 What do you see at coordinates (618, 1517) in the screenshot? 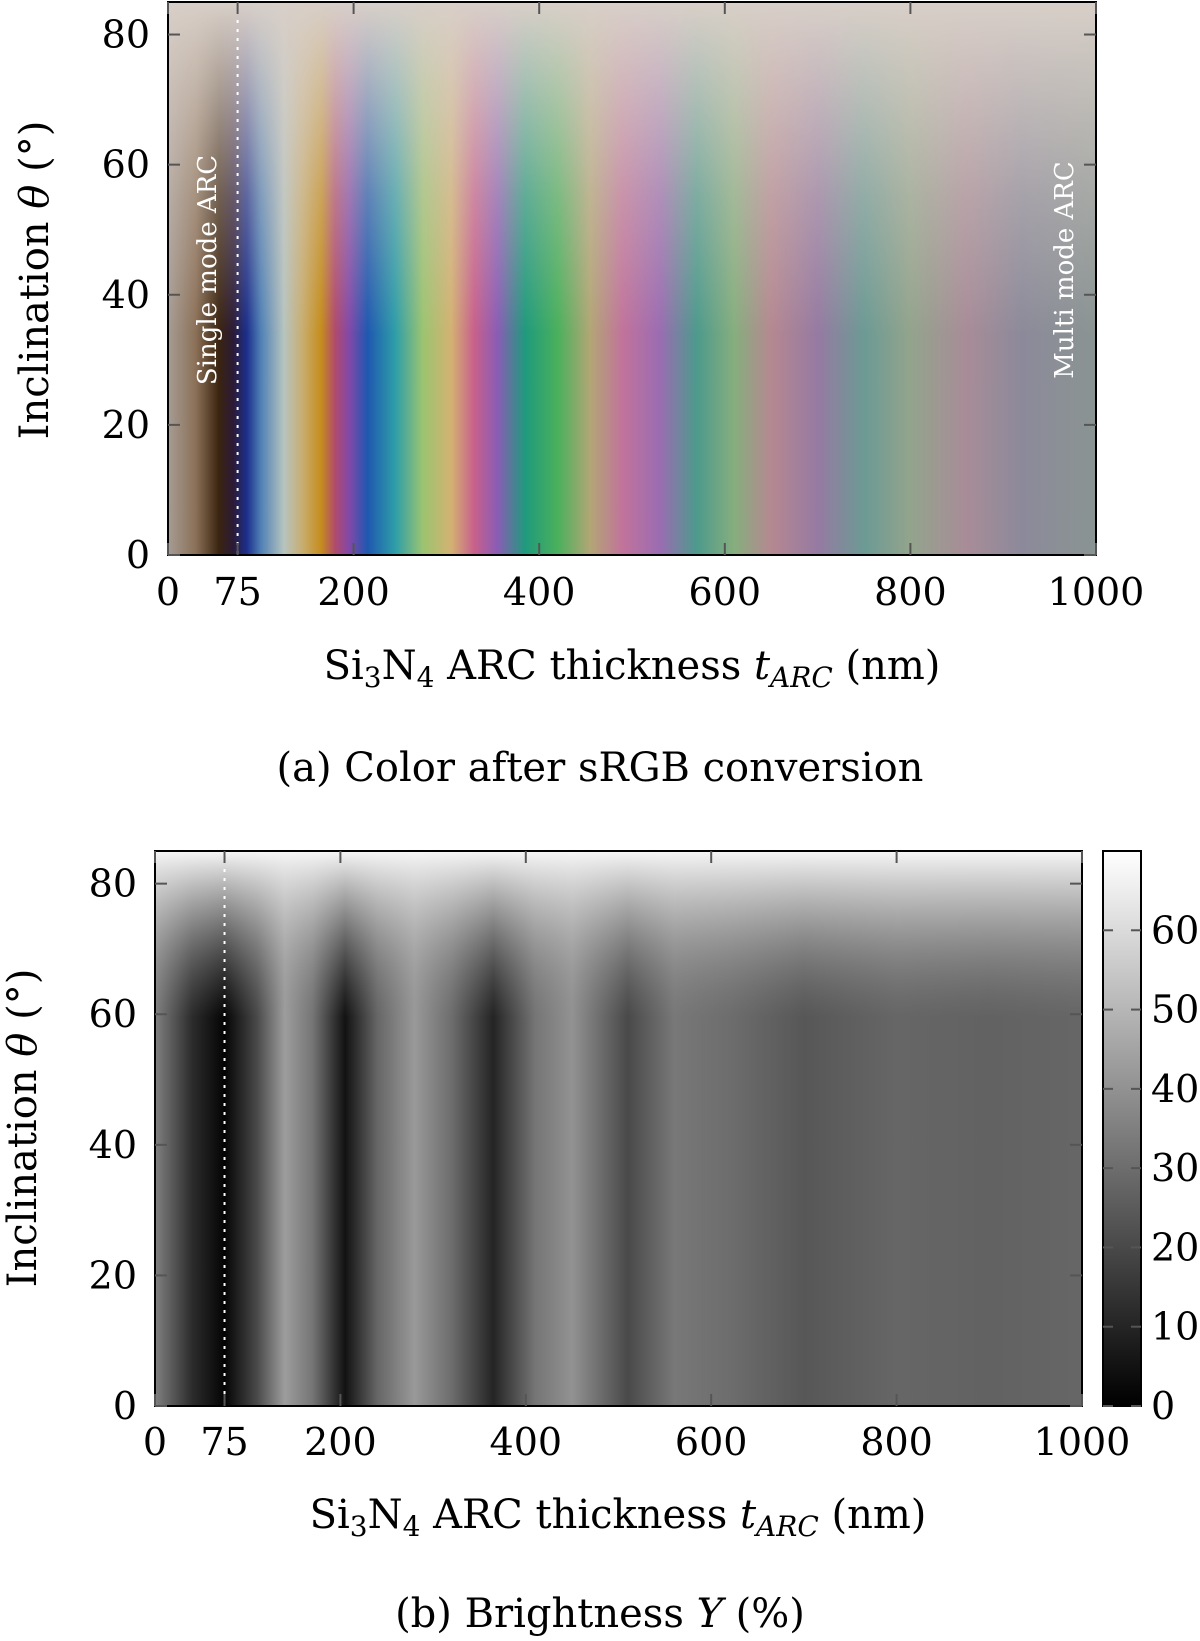
I see `x-axis-label-b: Si3N4 ARC thickness tARC (nm)` at bounding box center [618, 1517].